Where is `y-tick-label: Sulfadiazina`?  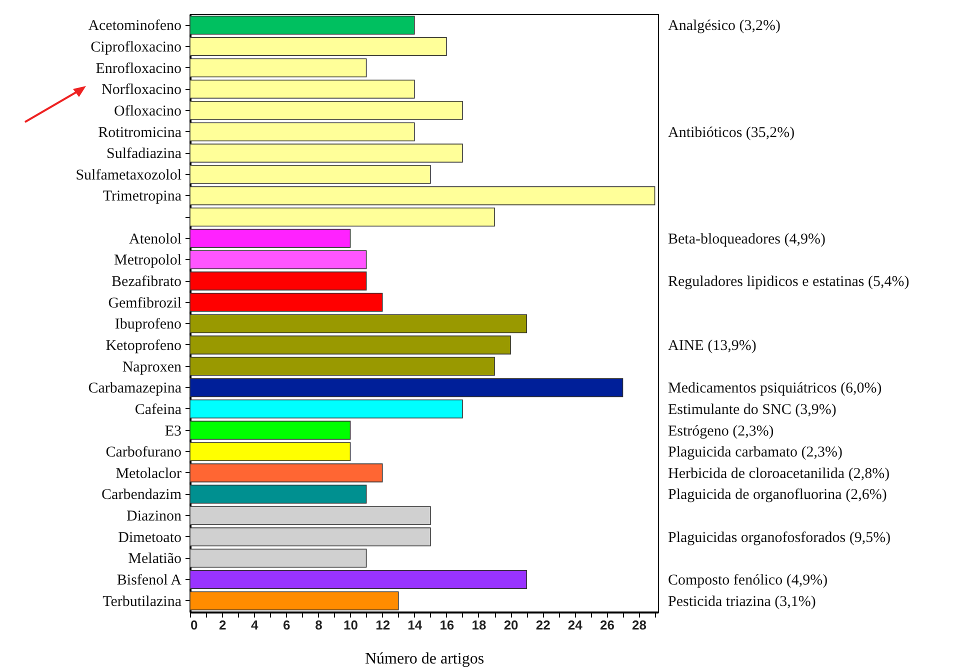
y-tick-label: Sulfadiazina is located at coordinates (144, 154).